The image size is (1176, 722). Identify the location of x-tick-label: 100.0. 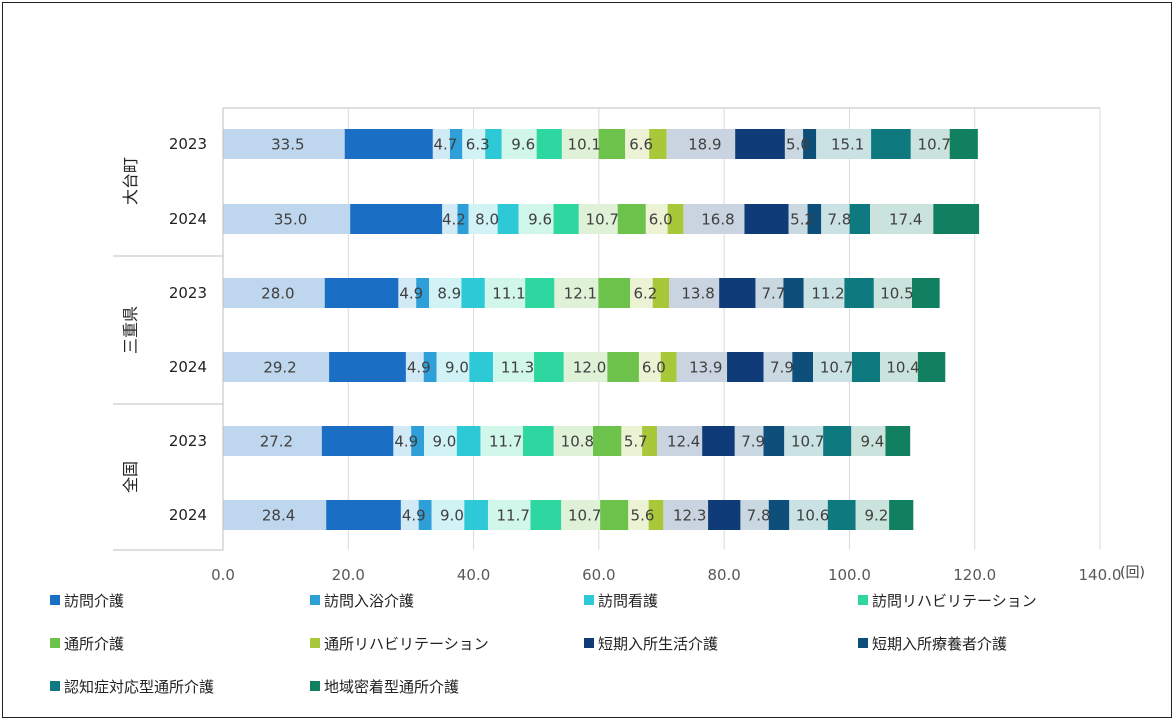
(849, 575).